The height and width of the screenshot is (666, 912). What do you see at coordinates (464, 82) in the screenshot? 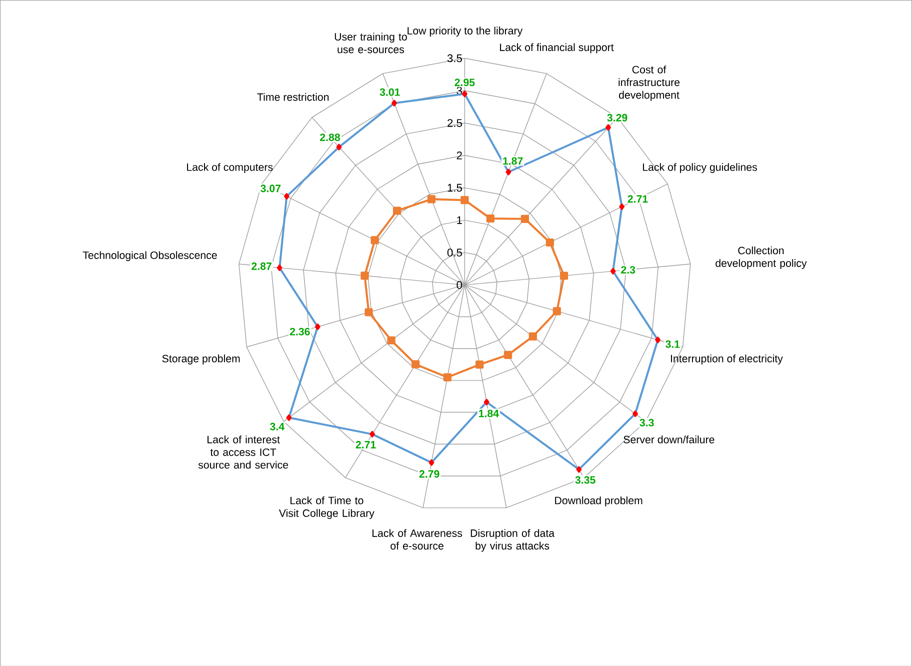
I see `data-label: 2.95` at bounding box center [464, 82].